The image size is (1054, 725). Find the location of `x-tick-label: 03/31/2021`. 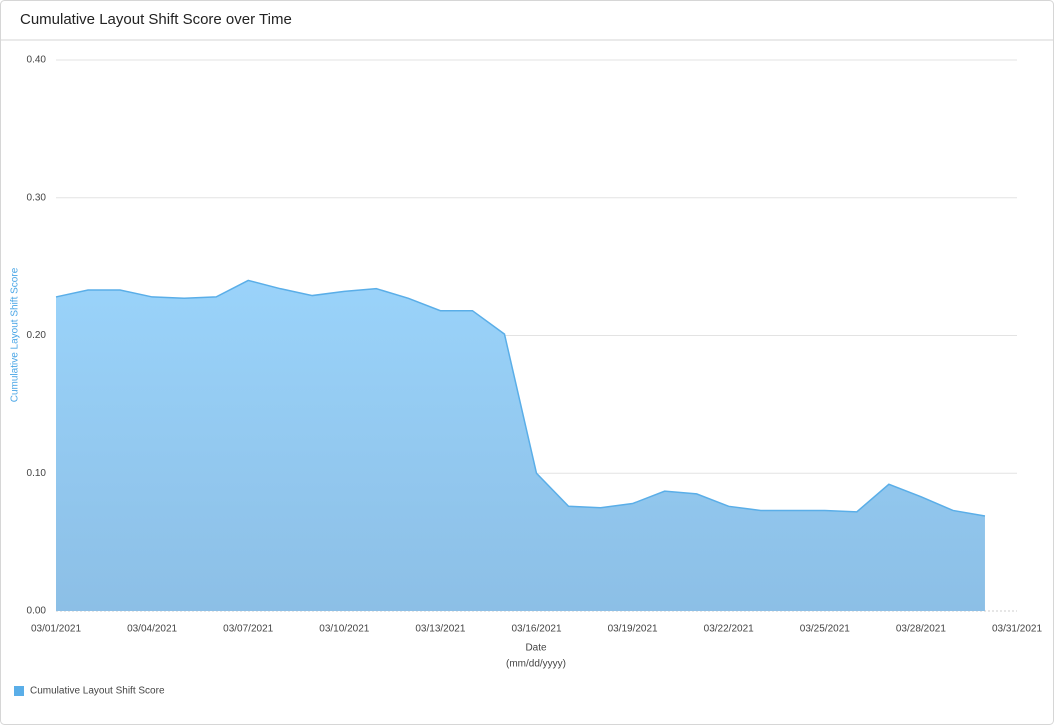

x-tick-label: 03/31/2021 is located at coordinates (1017, 629).